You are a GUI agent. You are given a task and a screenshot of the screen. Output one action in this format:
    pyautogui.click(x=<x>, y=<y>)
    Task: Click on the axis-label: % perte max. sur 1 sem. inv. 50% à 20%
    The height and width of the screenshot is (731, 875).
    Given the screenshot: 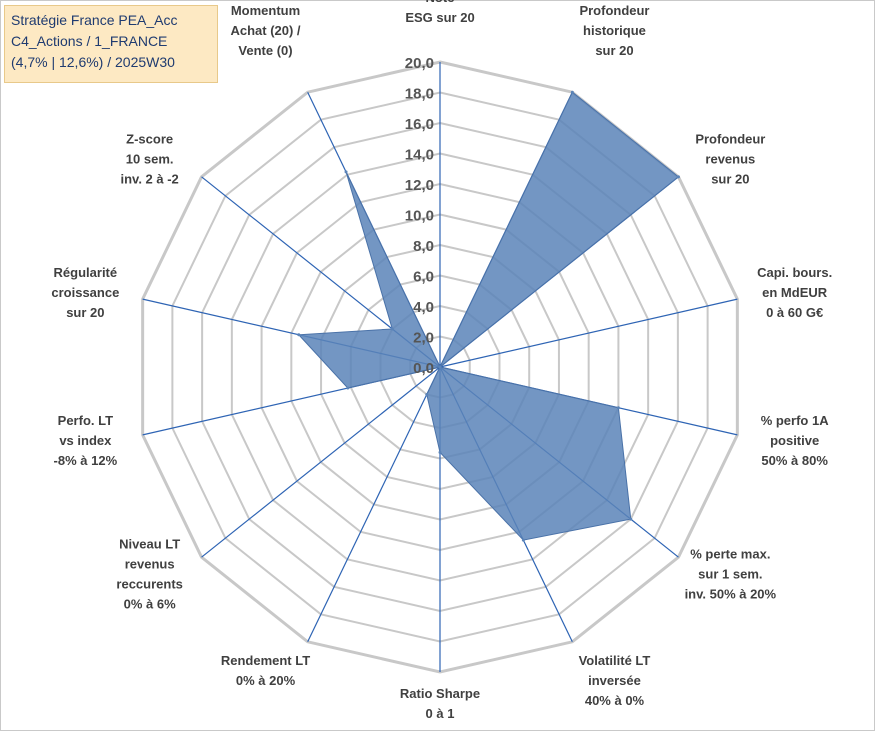 What is the action you would take?
    pyautogui.click(x=731, y=574)
    